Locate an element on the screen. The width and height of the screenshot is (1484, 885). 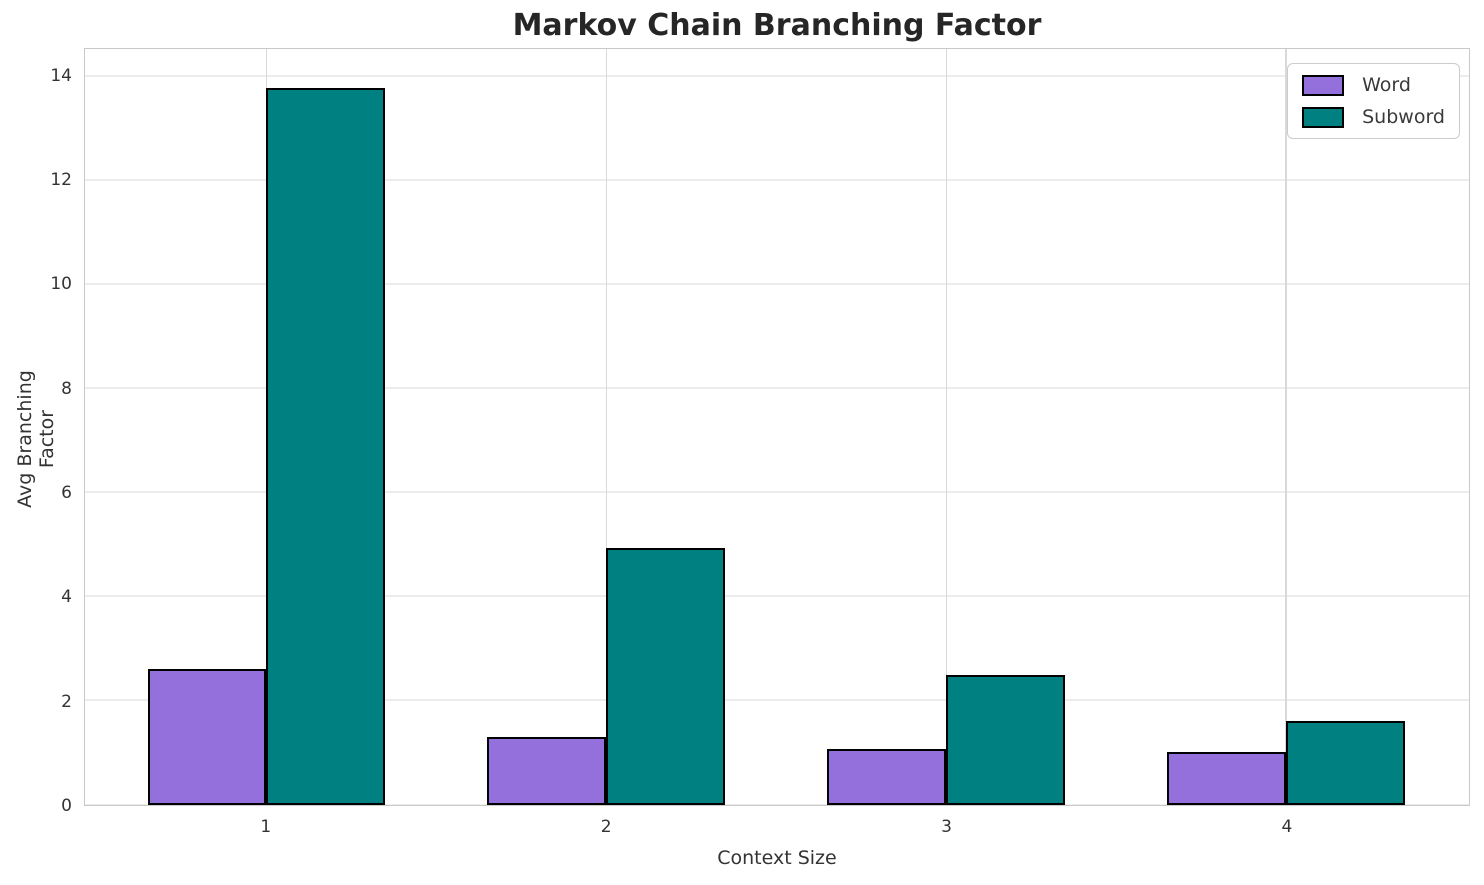
y-tick-label: 10 is located at coordinates (61, 284).